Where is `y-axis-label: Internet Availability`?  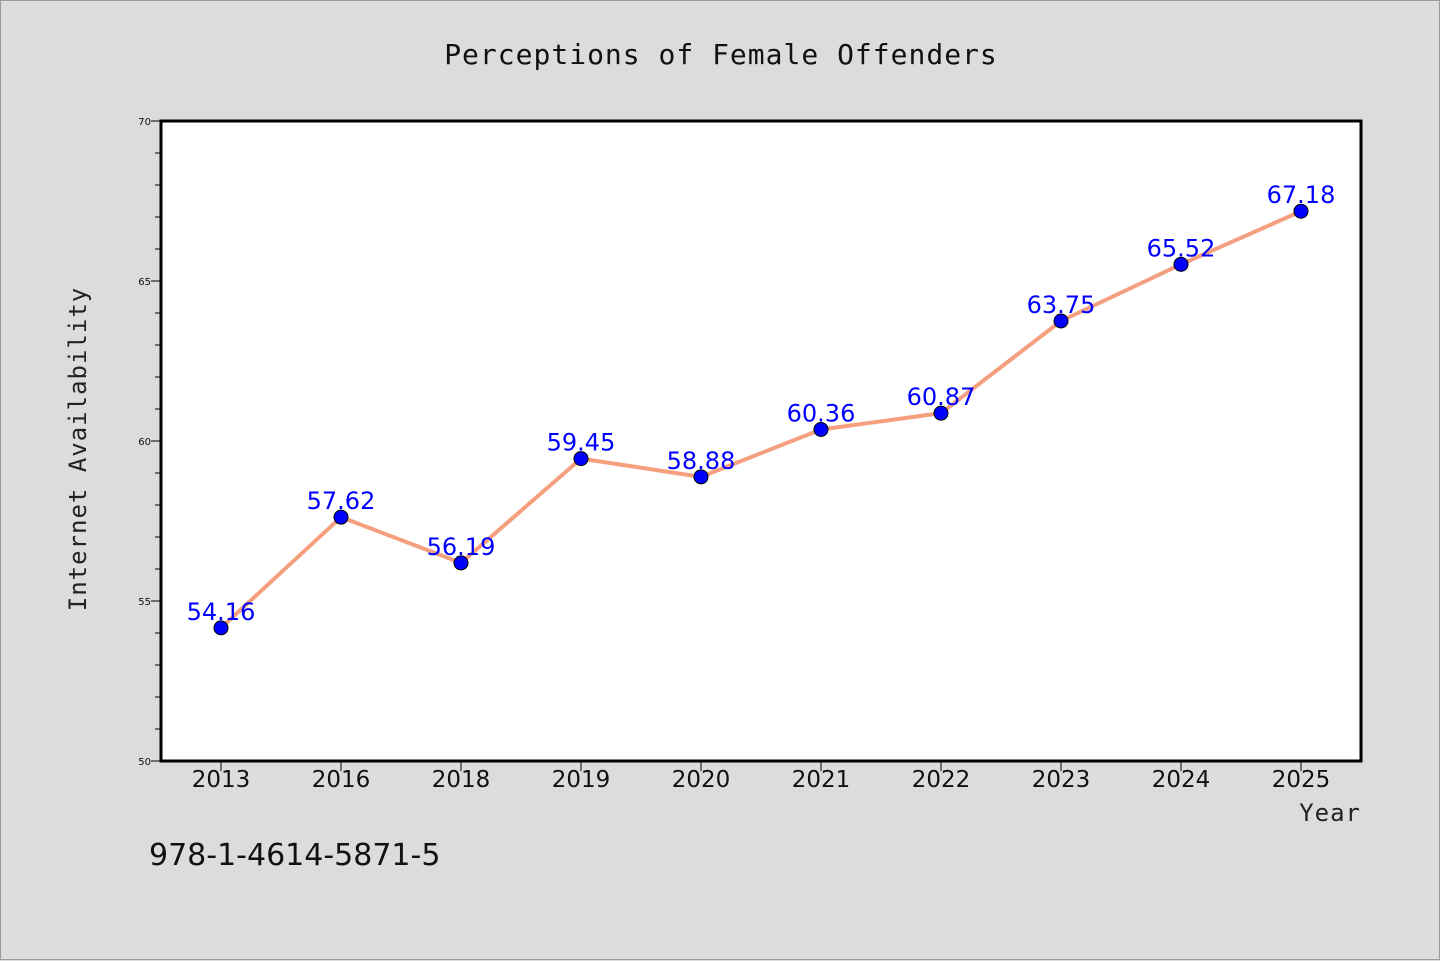
y-axis-label: Internet Availability is located at coordinates (78, 449).